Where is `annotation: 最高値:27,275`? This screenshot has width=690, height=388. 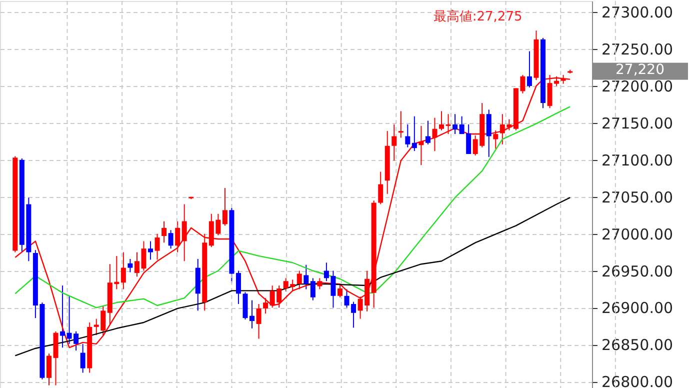
annotation: 最高値:27,275 is located at coordinates (477, 16).